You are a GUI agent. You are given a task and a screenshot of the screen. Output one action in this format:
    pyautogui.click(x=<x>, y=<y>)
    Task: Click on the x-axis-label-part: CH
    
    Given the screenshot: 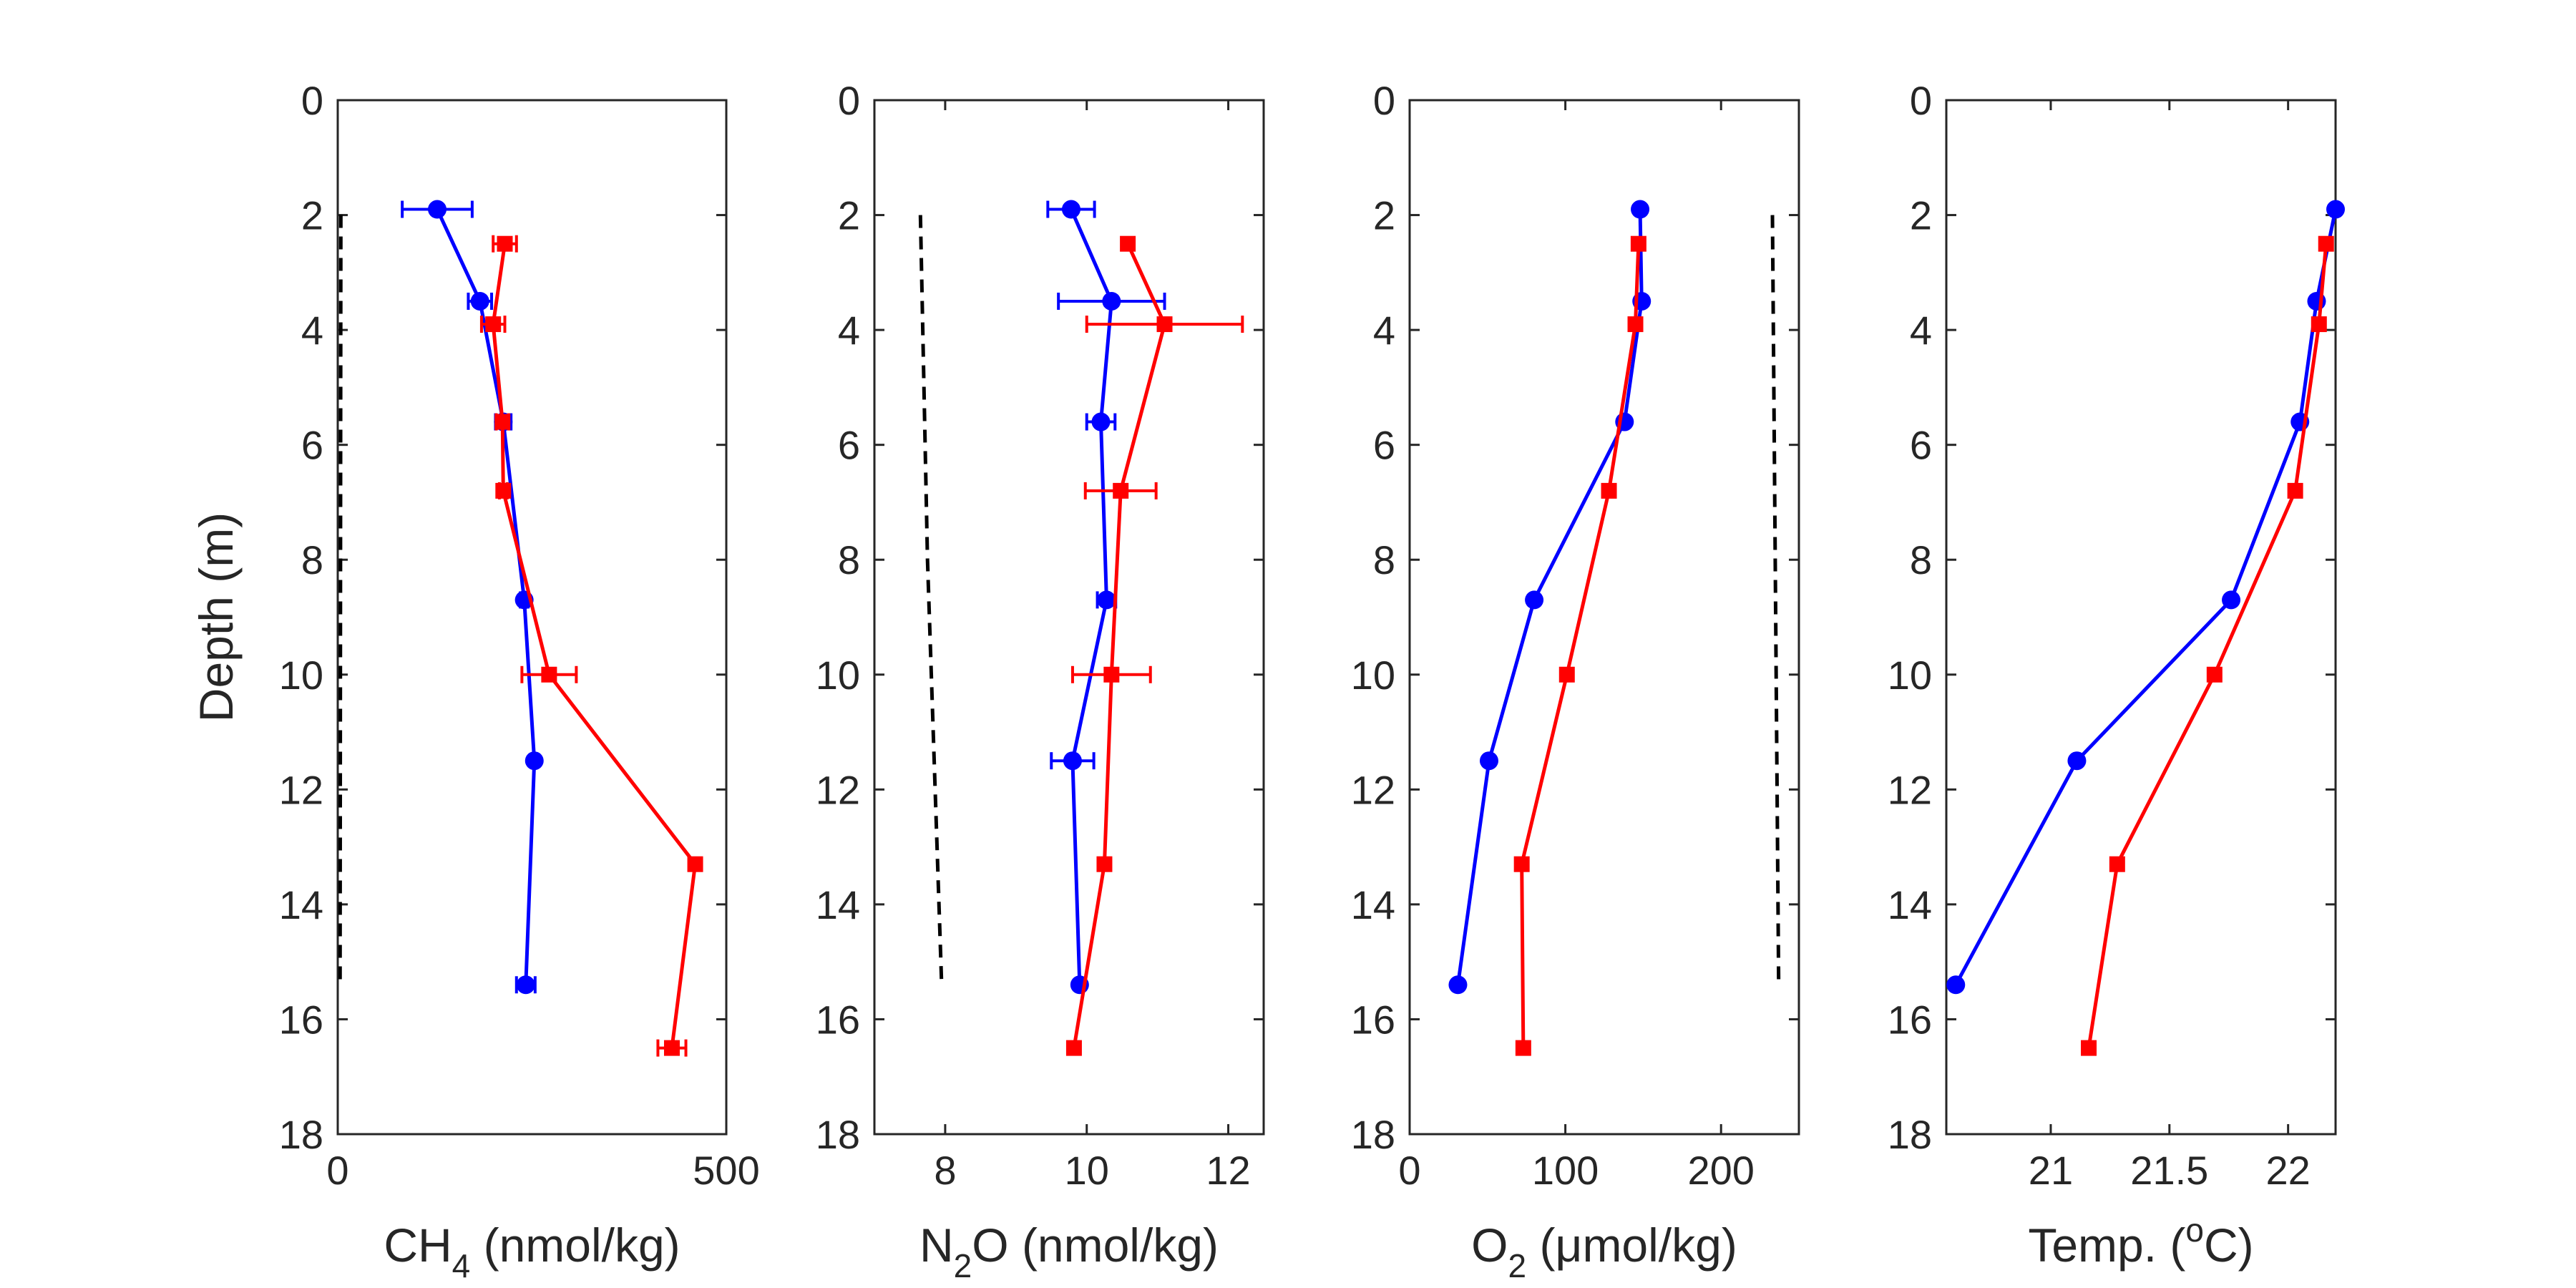 What is the action you would take?
    pyautogui.click(x=418, y=1245)
    